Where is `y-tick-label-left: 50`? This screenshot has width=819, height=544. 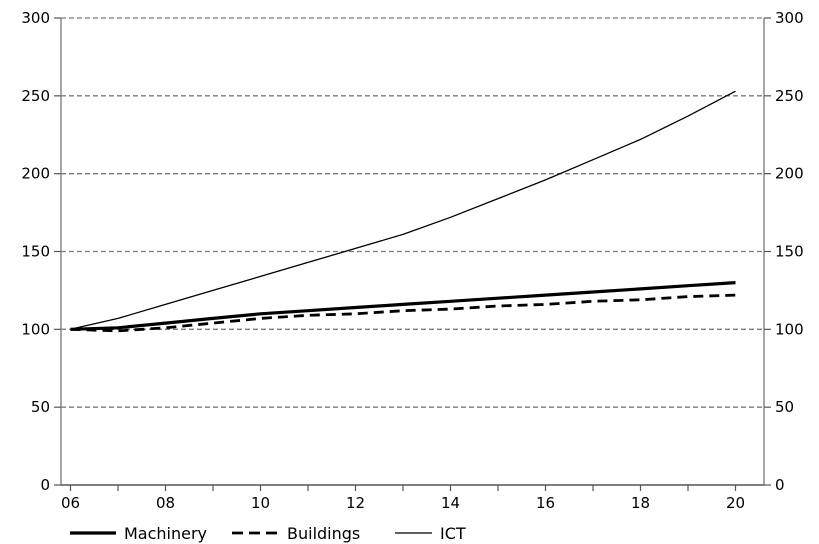 y-tick-label-left: 50 is located at coordinates (40, 407).